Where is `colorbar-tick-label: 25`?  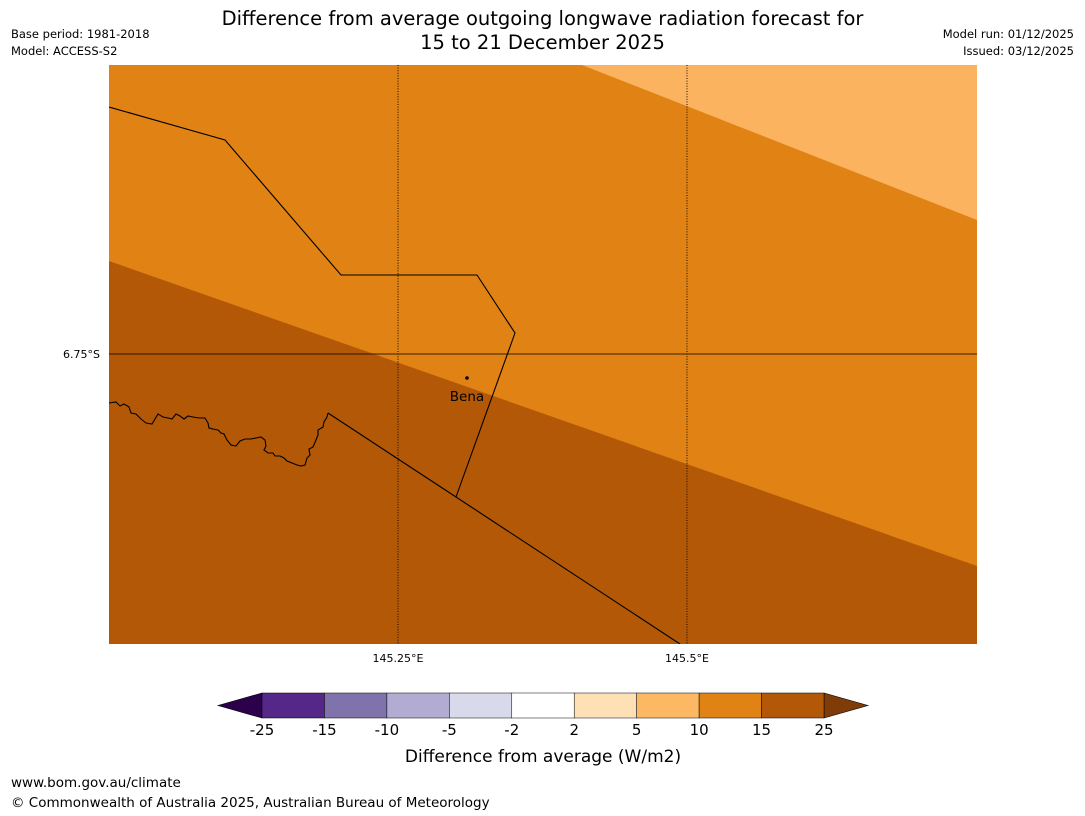 colorbar-tick-label: 25 is located at coordinates (823, 730).